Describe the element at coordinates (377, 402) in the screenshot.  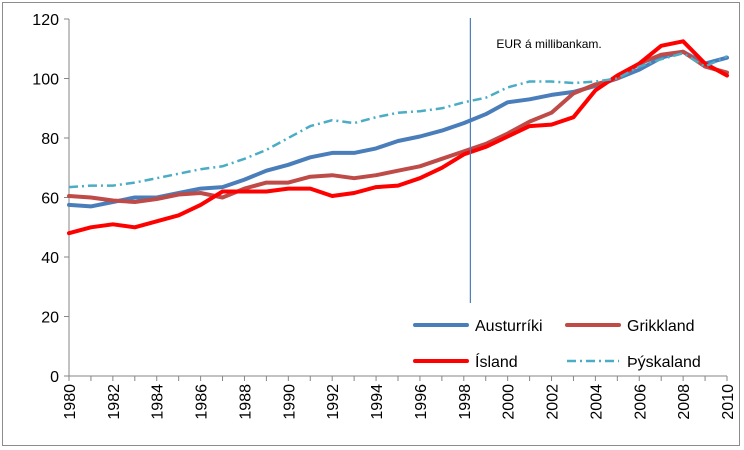
I see `x-tick-label: 1994` at that location.